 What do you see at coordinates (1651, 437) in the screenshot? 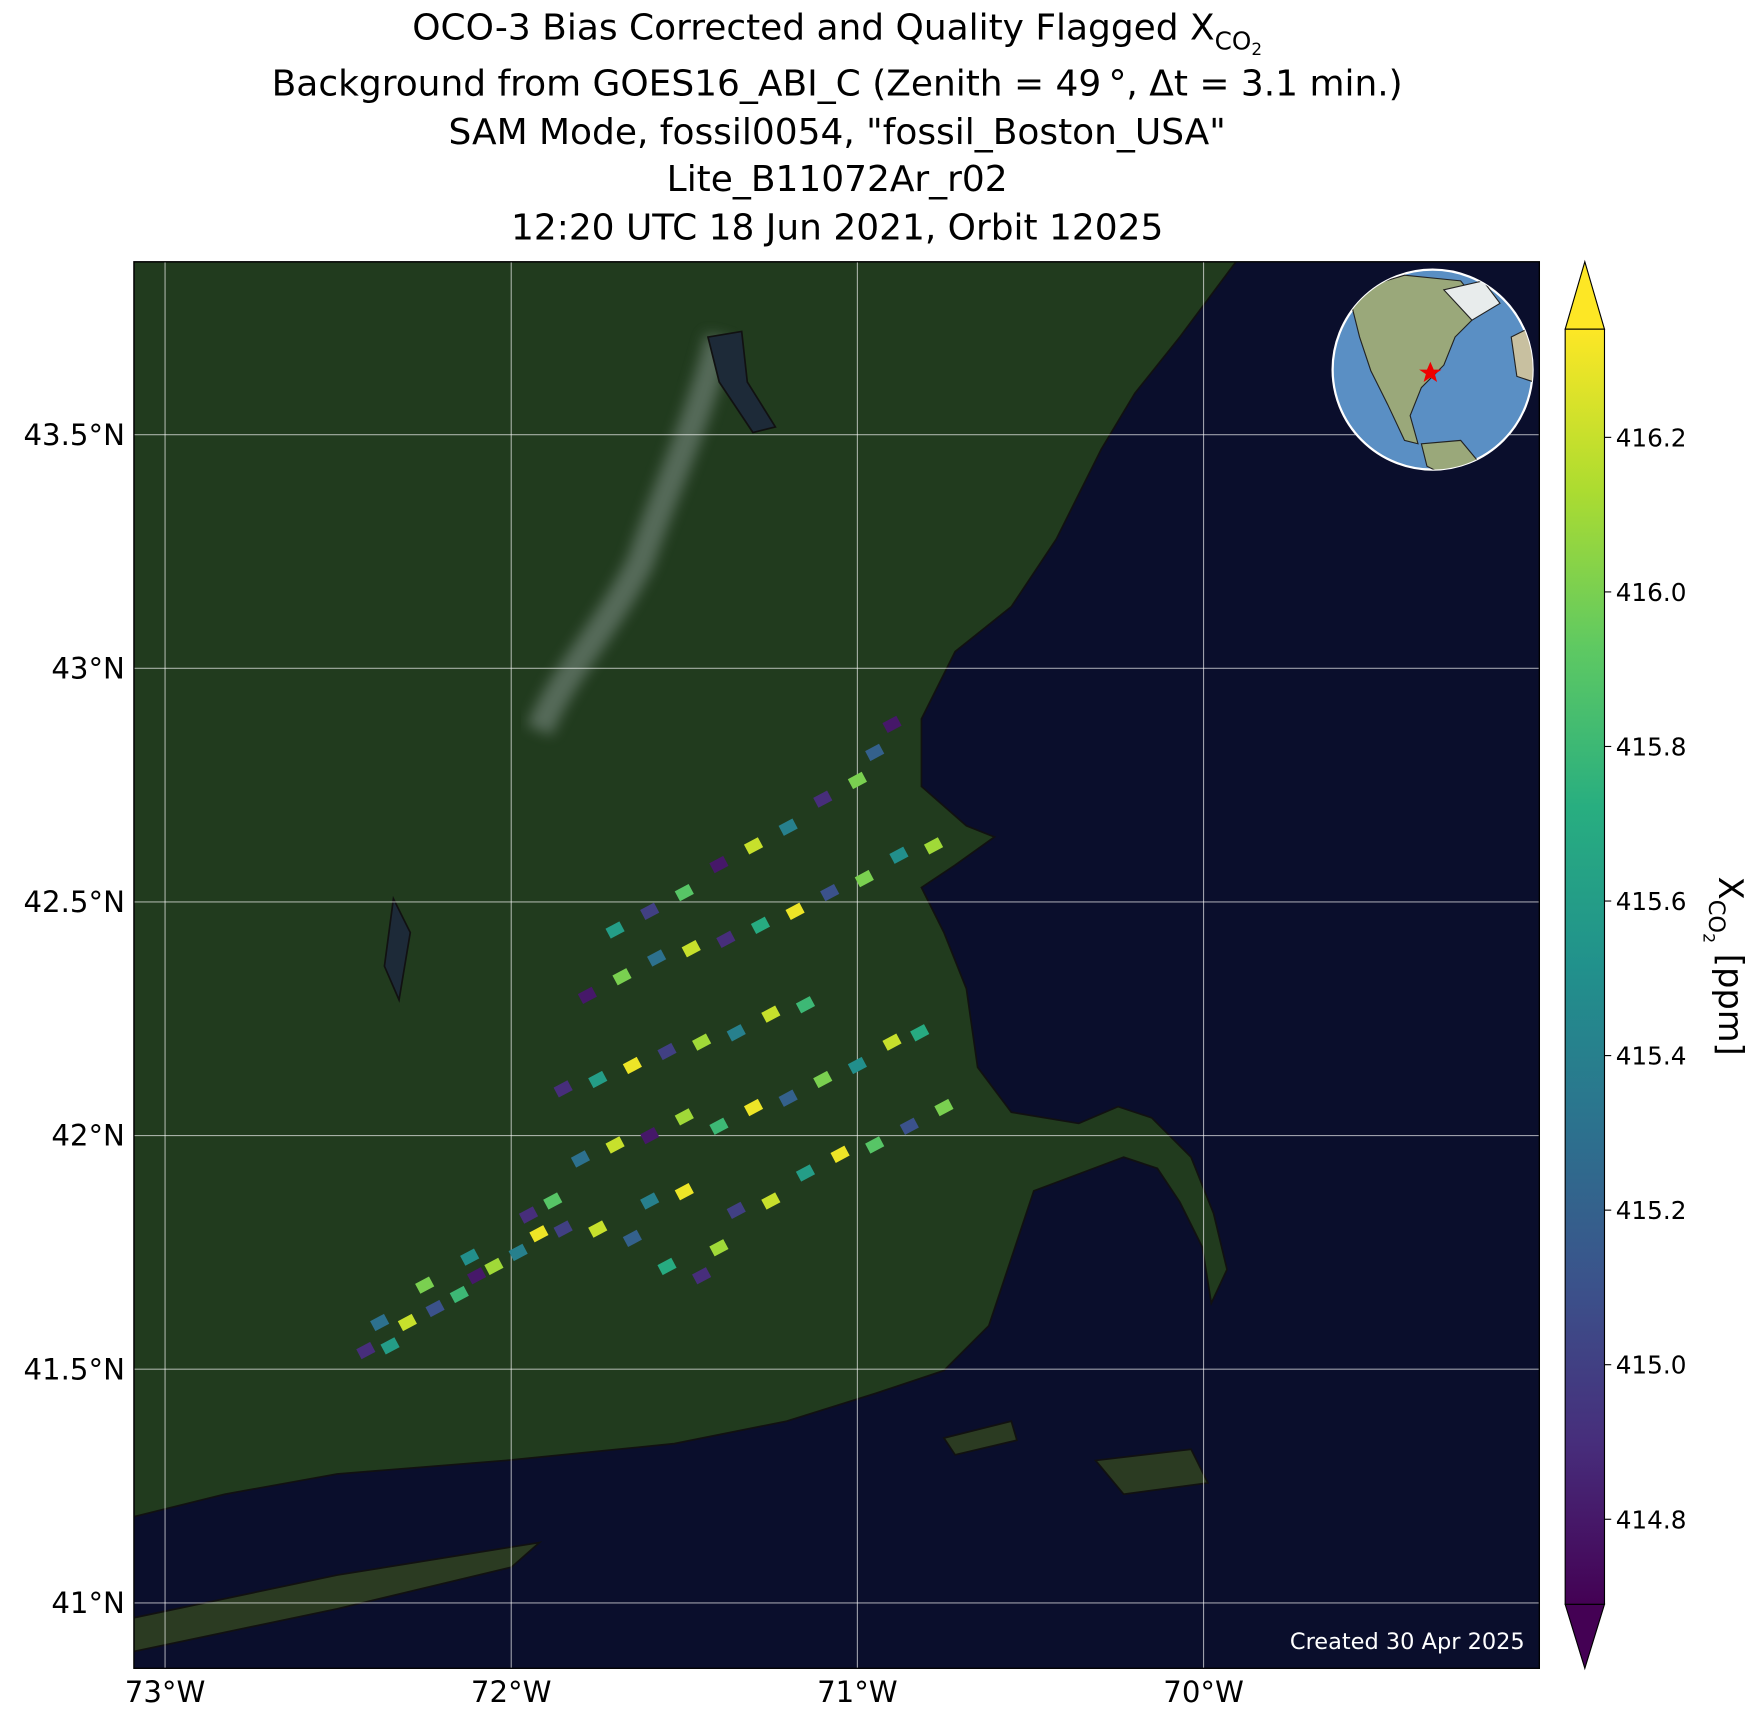
I see `colorbar-tick-label: 416.2` at bounding box center [1651, 437].